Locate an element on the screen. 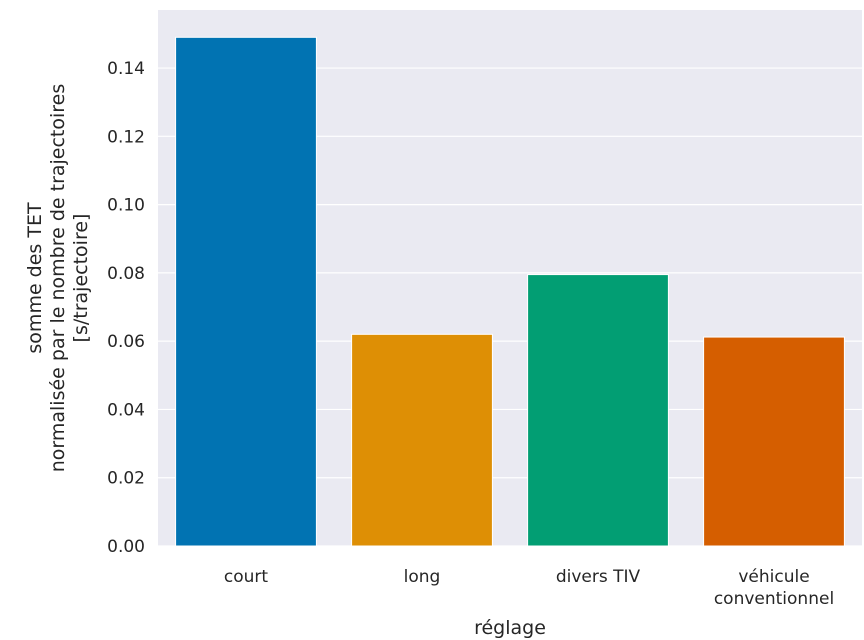  y-tick-label: 0.10 is located at coordinates (126, 206).